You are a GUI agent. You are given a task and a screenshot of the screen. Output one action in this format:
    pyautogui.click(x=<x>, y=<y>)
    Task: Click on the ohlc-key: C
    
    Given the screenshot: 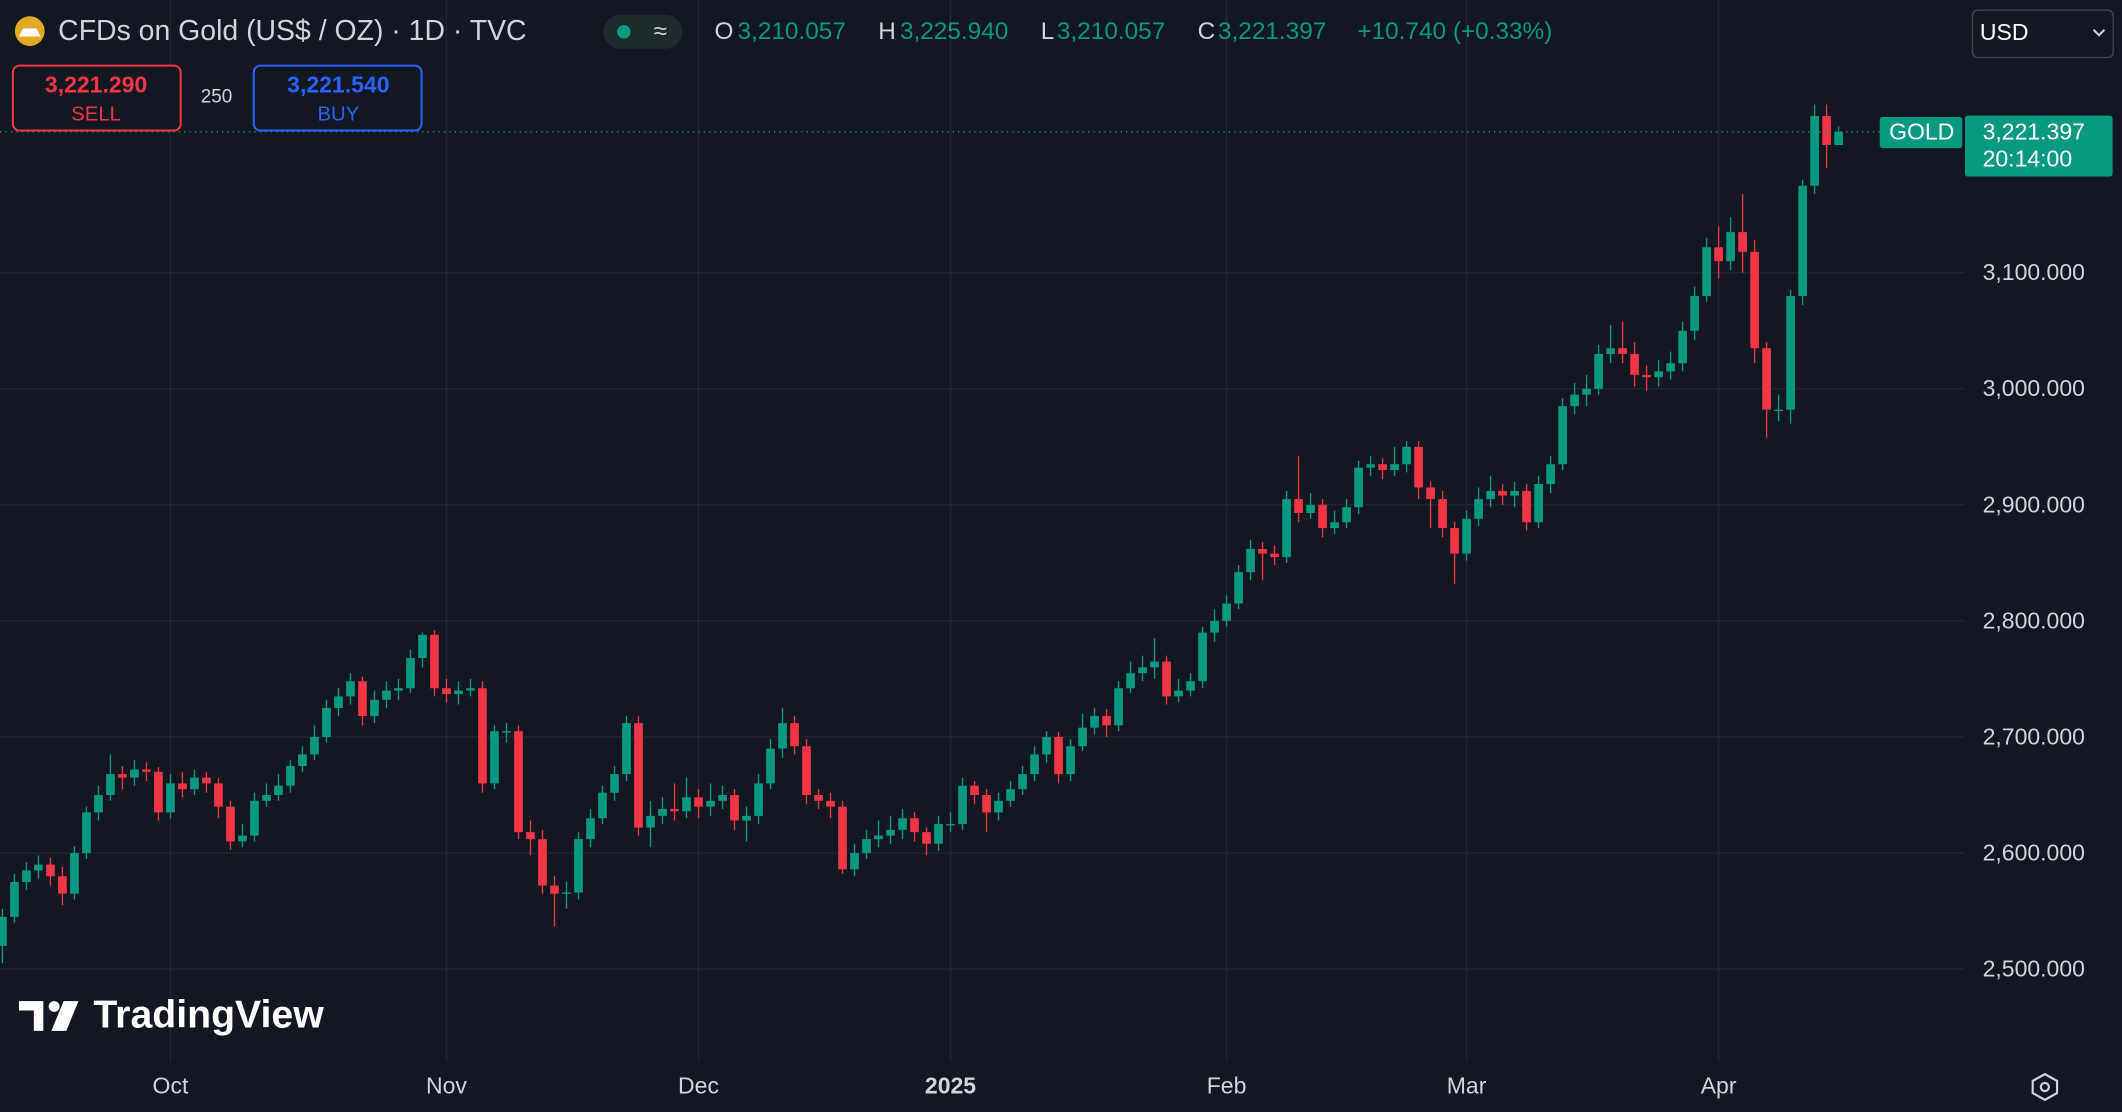 What is the action you would take?
    pyautogui.click(x=1207, y=31)
    